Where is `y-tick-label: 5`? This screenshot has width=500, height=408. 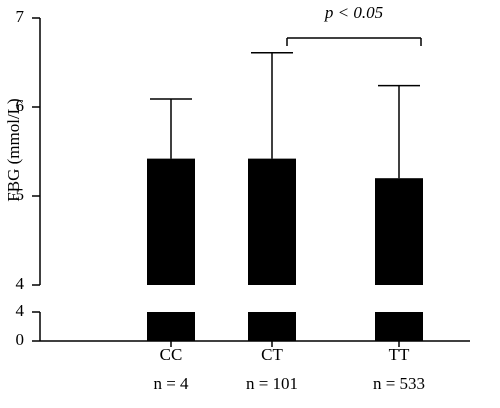
y-tick-label: 5 is located at coordinates (20, 194).